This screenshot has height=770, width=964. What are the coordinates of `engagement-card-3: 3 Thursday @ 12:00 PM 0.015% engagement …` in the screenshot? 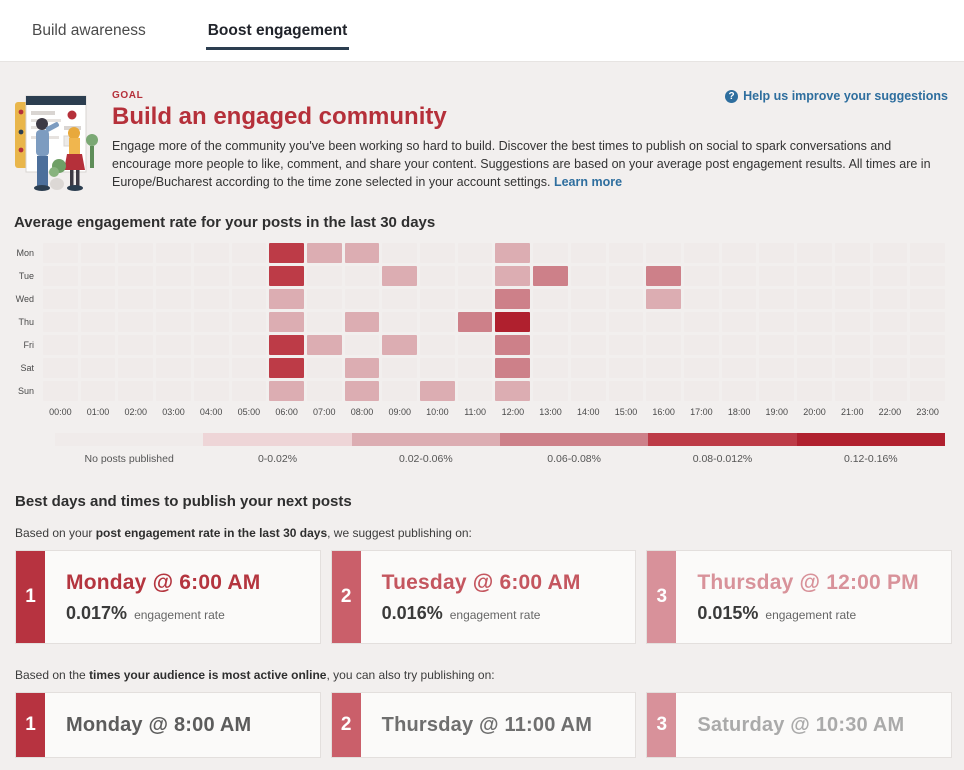 It's located at (799, 597).